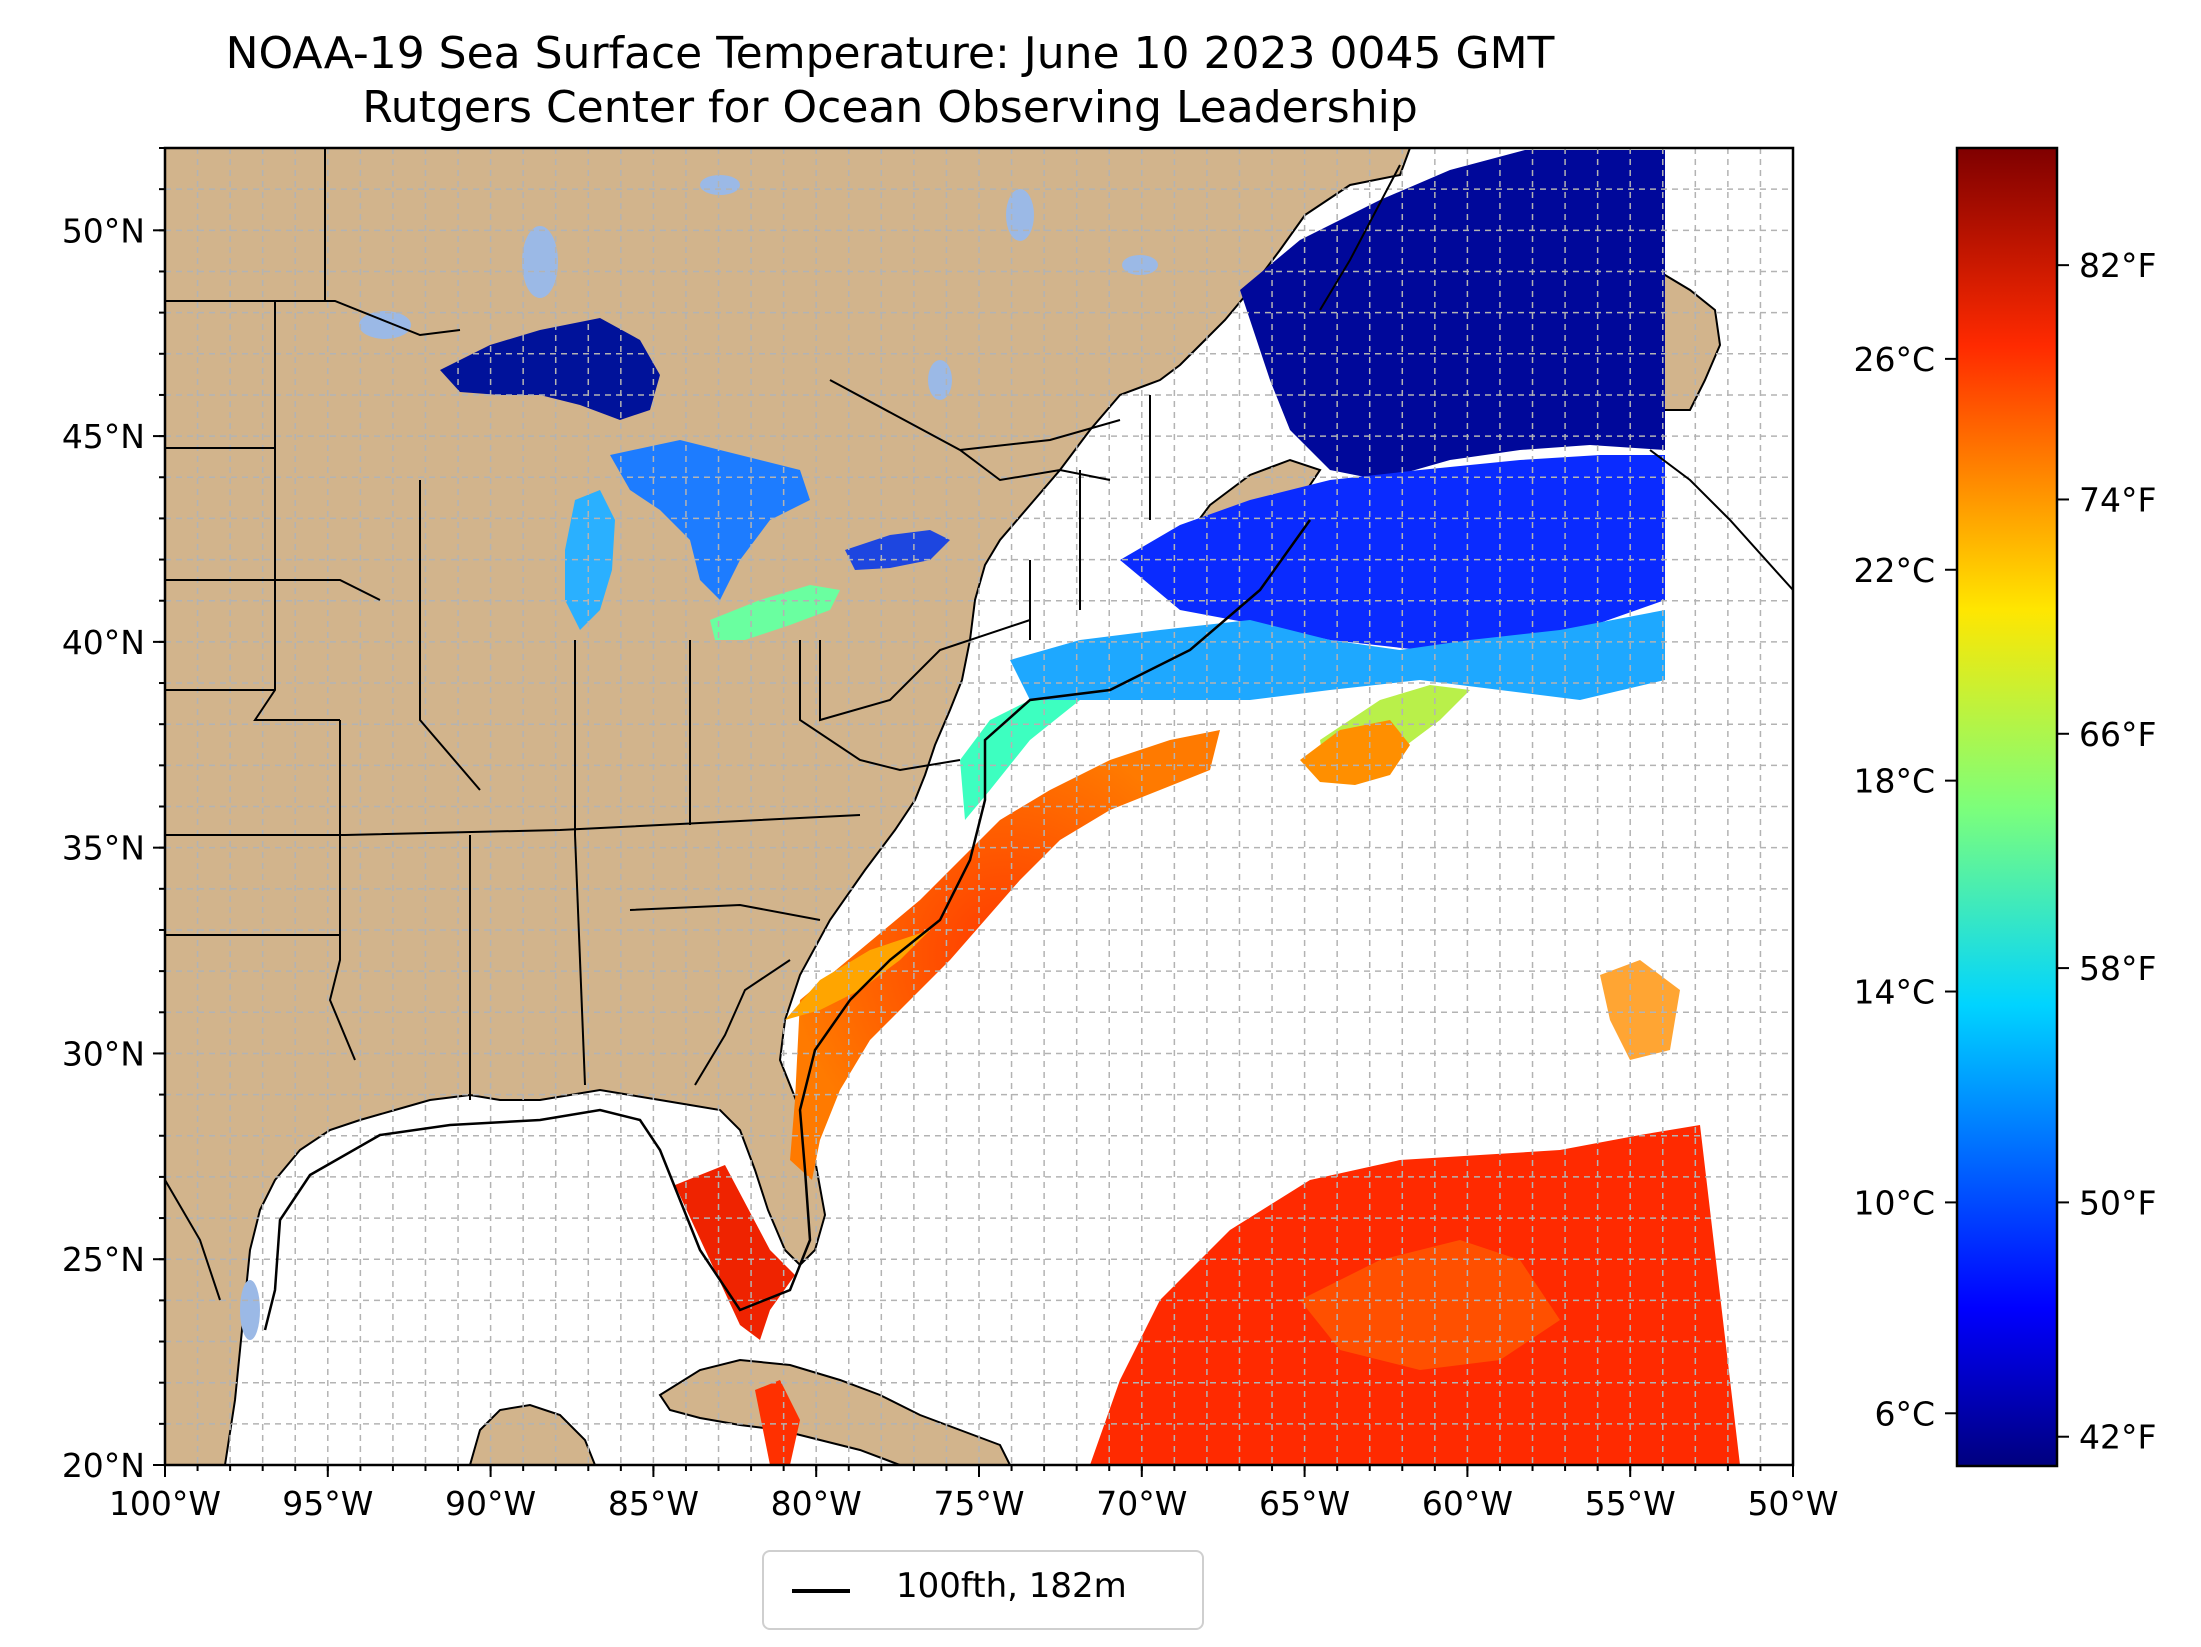 The image size is (2201, 1647). What do you see at coordinates (653, 1503) in the screenshot?
I see `lon-tick-label: 85°W` at bounding box center [653, 1503].